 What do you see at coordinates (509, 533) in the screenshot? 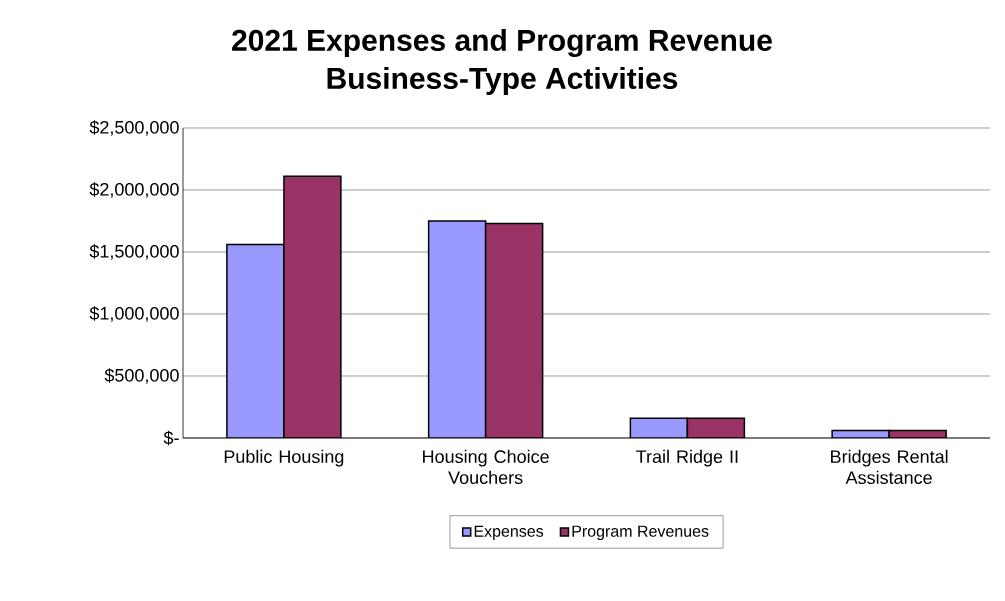
I see `legend-label: Expenses` at bounding box center [509, 533].